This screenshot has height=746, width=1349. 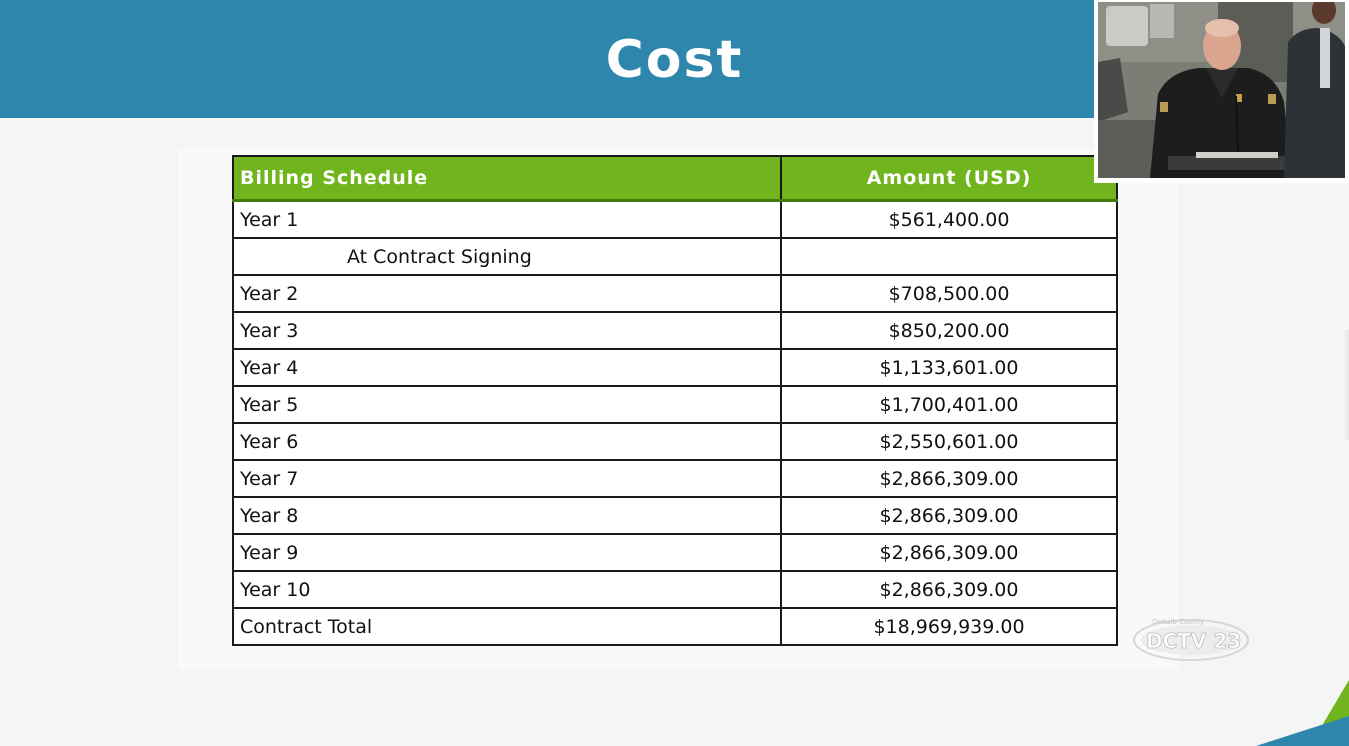 What do you see at coordinates (1178, 622) in the screenshot?
I see `watermark-caption: DeKalb County` at bounding box center [1178, 622].